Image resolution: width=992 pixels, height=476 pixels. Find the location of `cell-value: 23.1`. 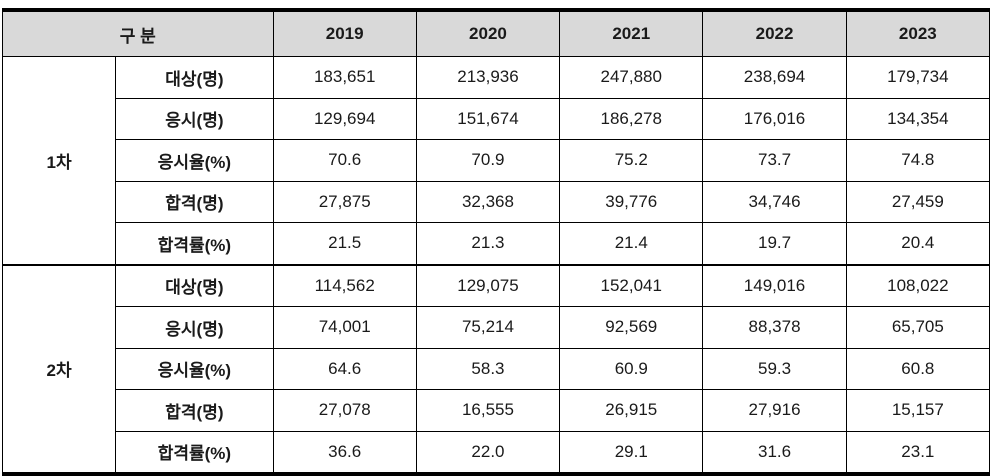

cell-value: 23.1 is located at coordinates (918, 452).